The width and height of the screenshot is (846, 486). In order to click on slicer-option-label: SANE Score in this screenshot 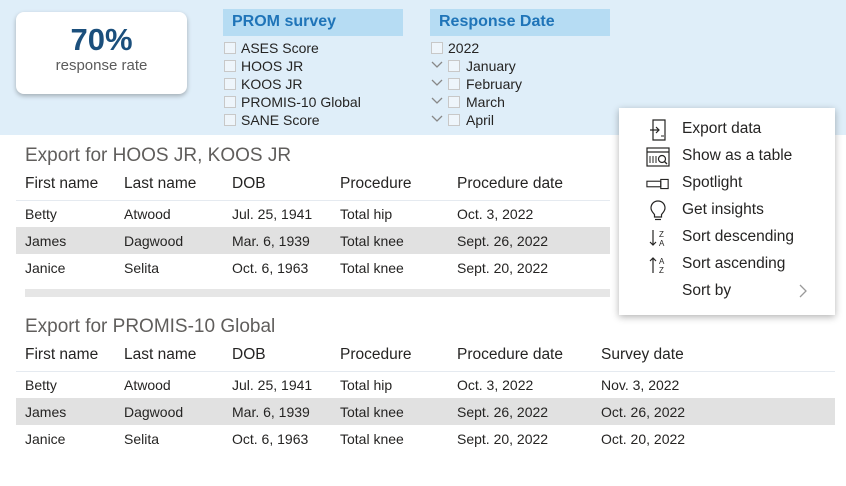, I will do `click(280, 120)`.